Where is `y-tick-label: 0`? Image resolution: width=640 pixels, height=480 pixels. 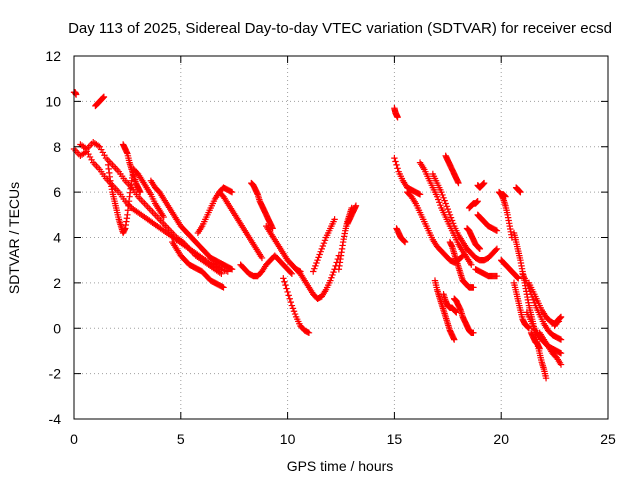 y-tick-label: 0 is located at coordinates (57, 328).